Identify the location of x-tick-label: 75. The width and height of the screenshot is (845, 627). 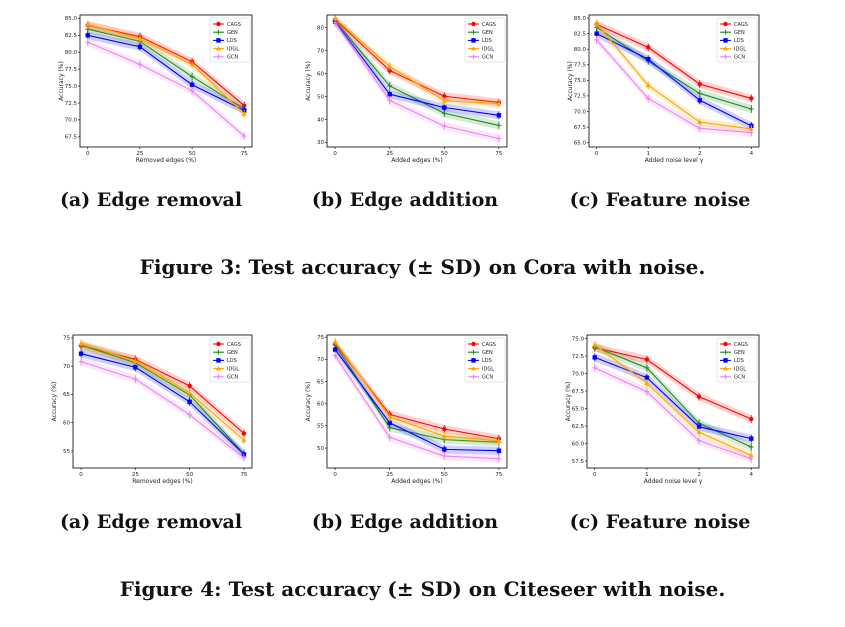
(498, 154).